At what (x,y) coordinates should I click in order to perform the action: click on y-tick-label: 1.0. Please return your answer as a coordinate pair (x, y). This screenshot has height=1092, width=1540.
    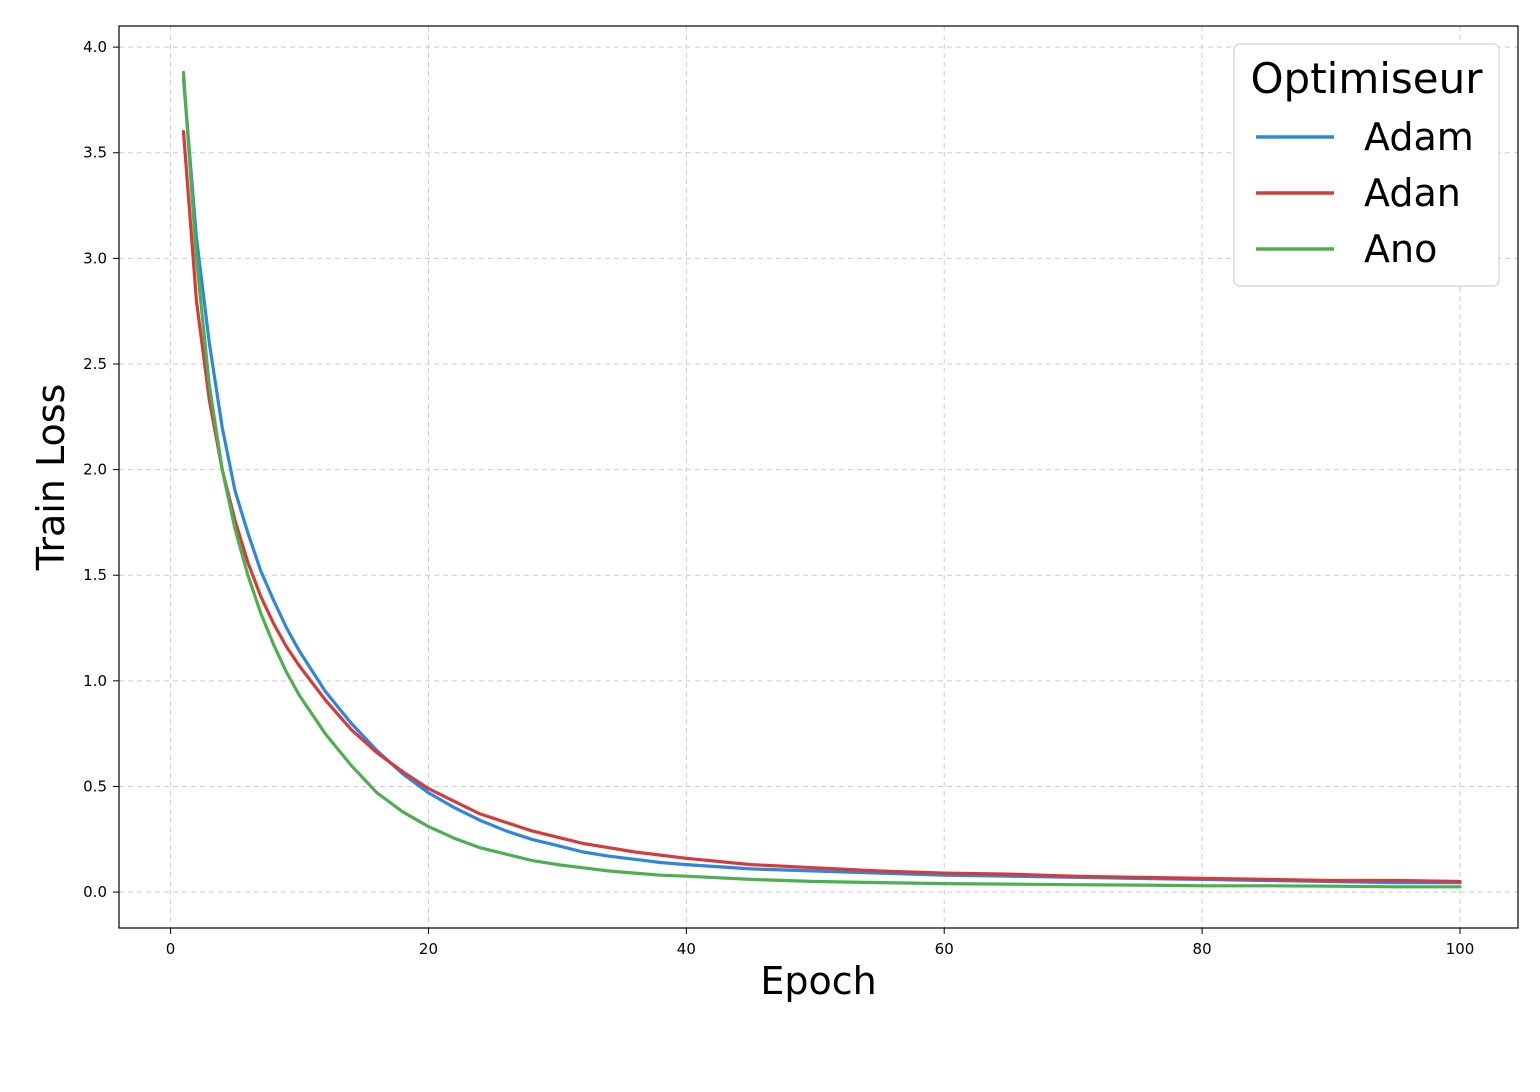
    Looking at the image, I should click on (95, 681).